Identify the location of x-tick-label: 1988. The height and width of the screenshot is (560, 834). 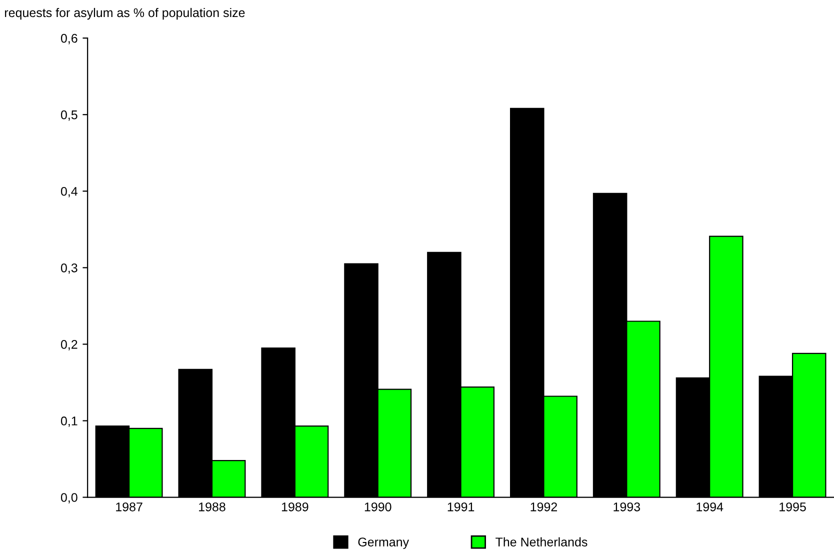
(212, 507).